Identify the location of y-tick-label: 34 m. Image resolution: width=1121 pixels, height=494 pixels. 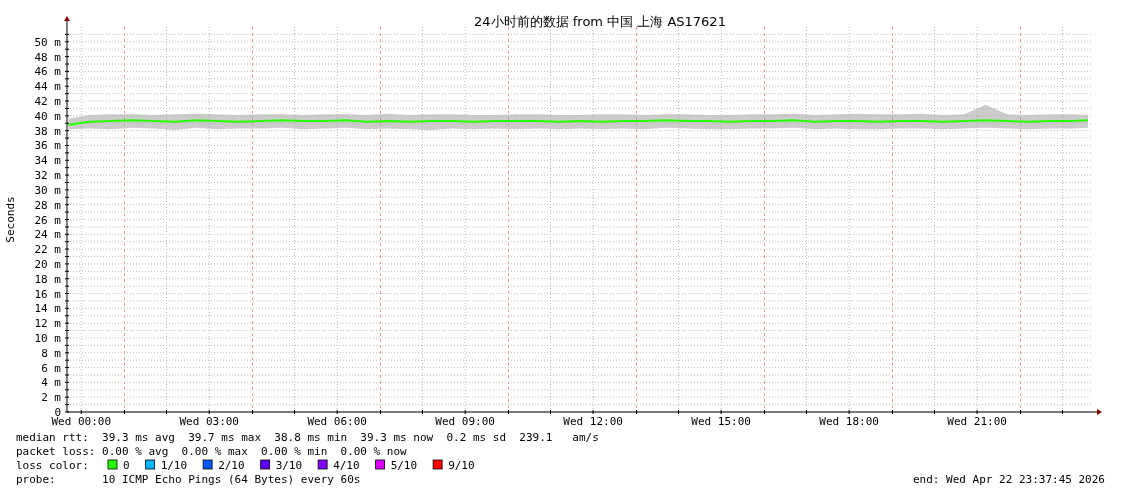
(48, 161).